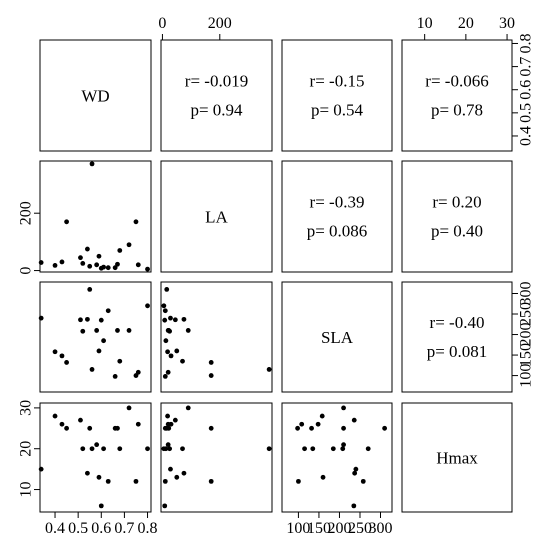  I want to click on tick-label: 0.5, so click(78, 527).